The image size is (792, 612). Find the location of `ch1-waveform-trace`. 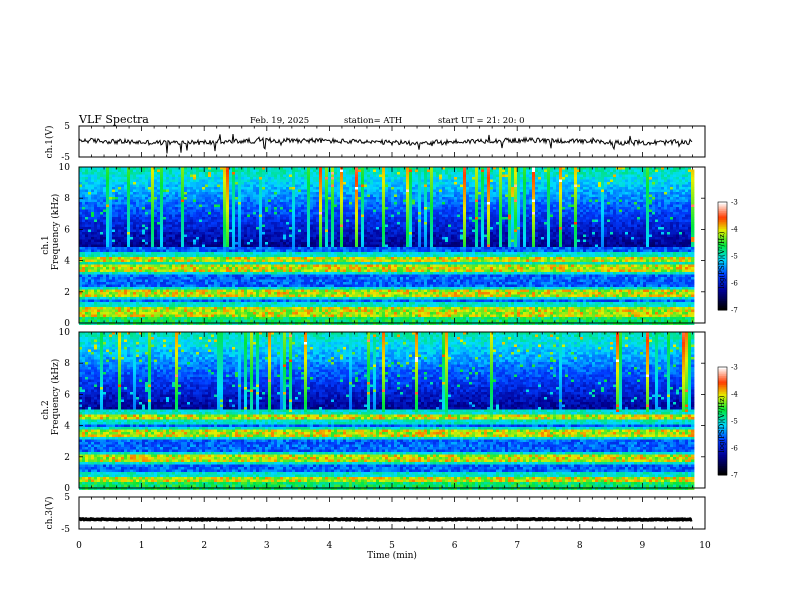

ch1-waveform-trace is located at coordinates (385, 143).